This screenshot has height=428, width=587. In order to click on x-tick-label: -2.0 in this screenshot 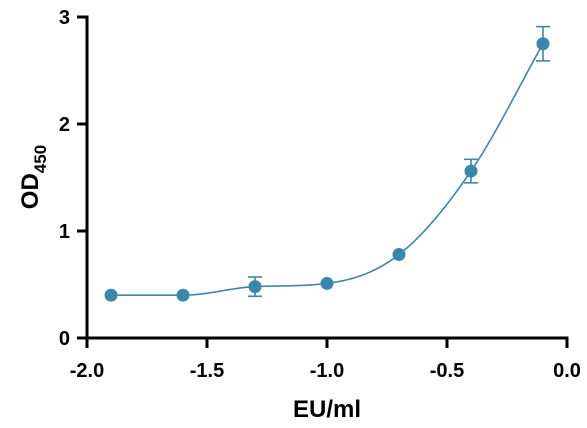, I will do `click(87, 371)`.